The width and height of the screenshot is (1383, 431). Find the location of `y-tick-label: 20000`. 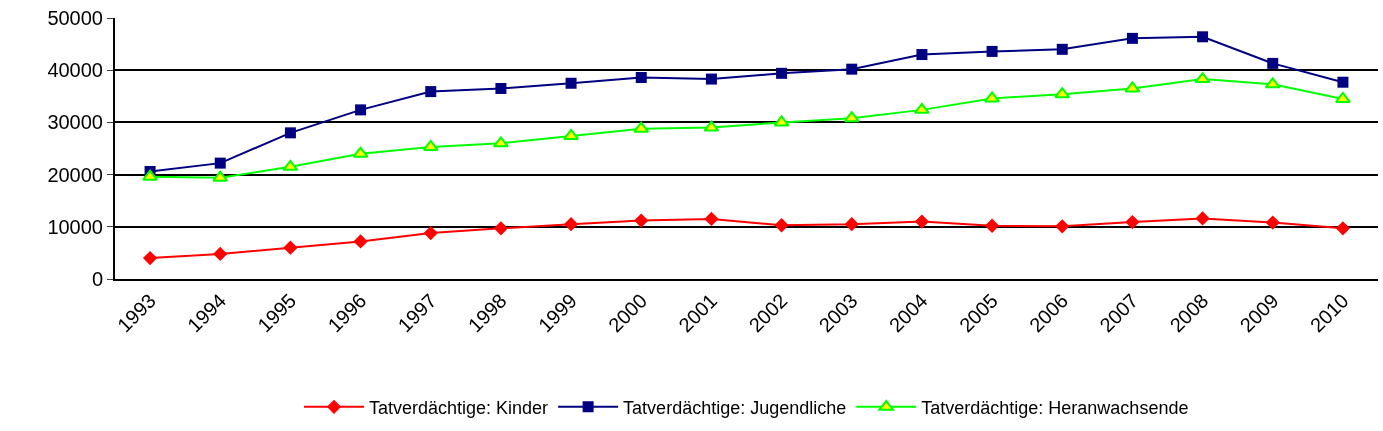

y-tick-label: 20000 is located at coordinates (75, 174).